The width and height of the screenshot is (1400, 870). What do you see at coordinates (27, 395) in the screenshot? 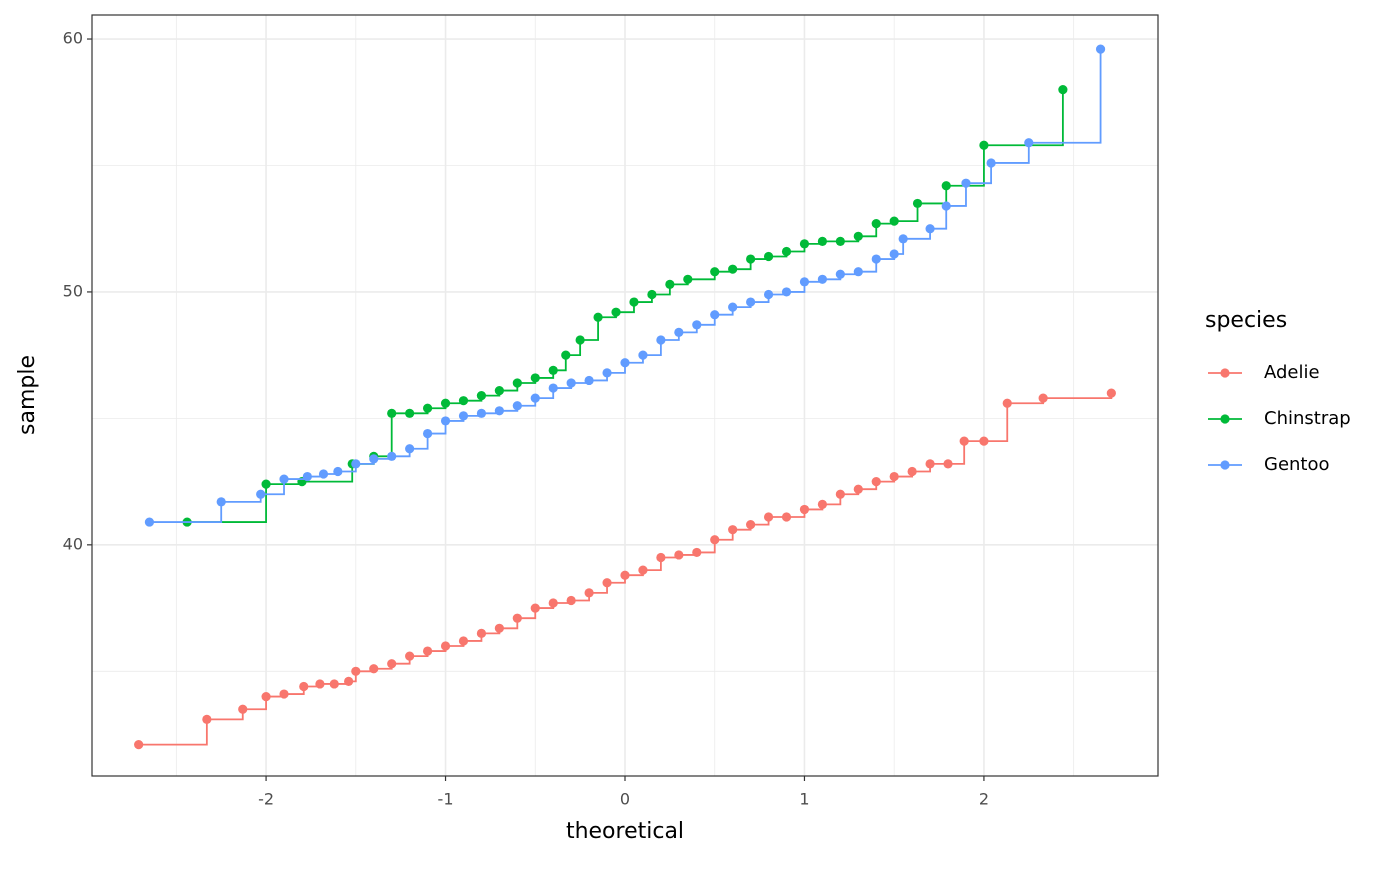
I see `y-axis-title: sample` at bounding box center [27, 395].